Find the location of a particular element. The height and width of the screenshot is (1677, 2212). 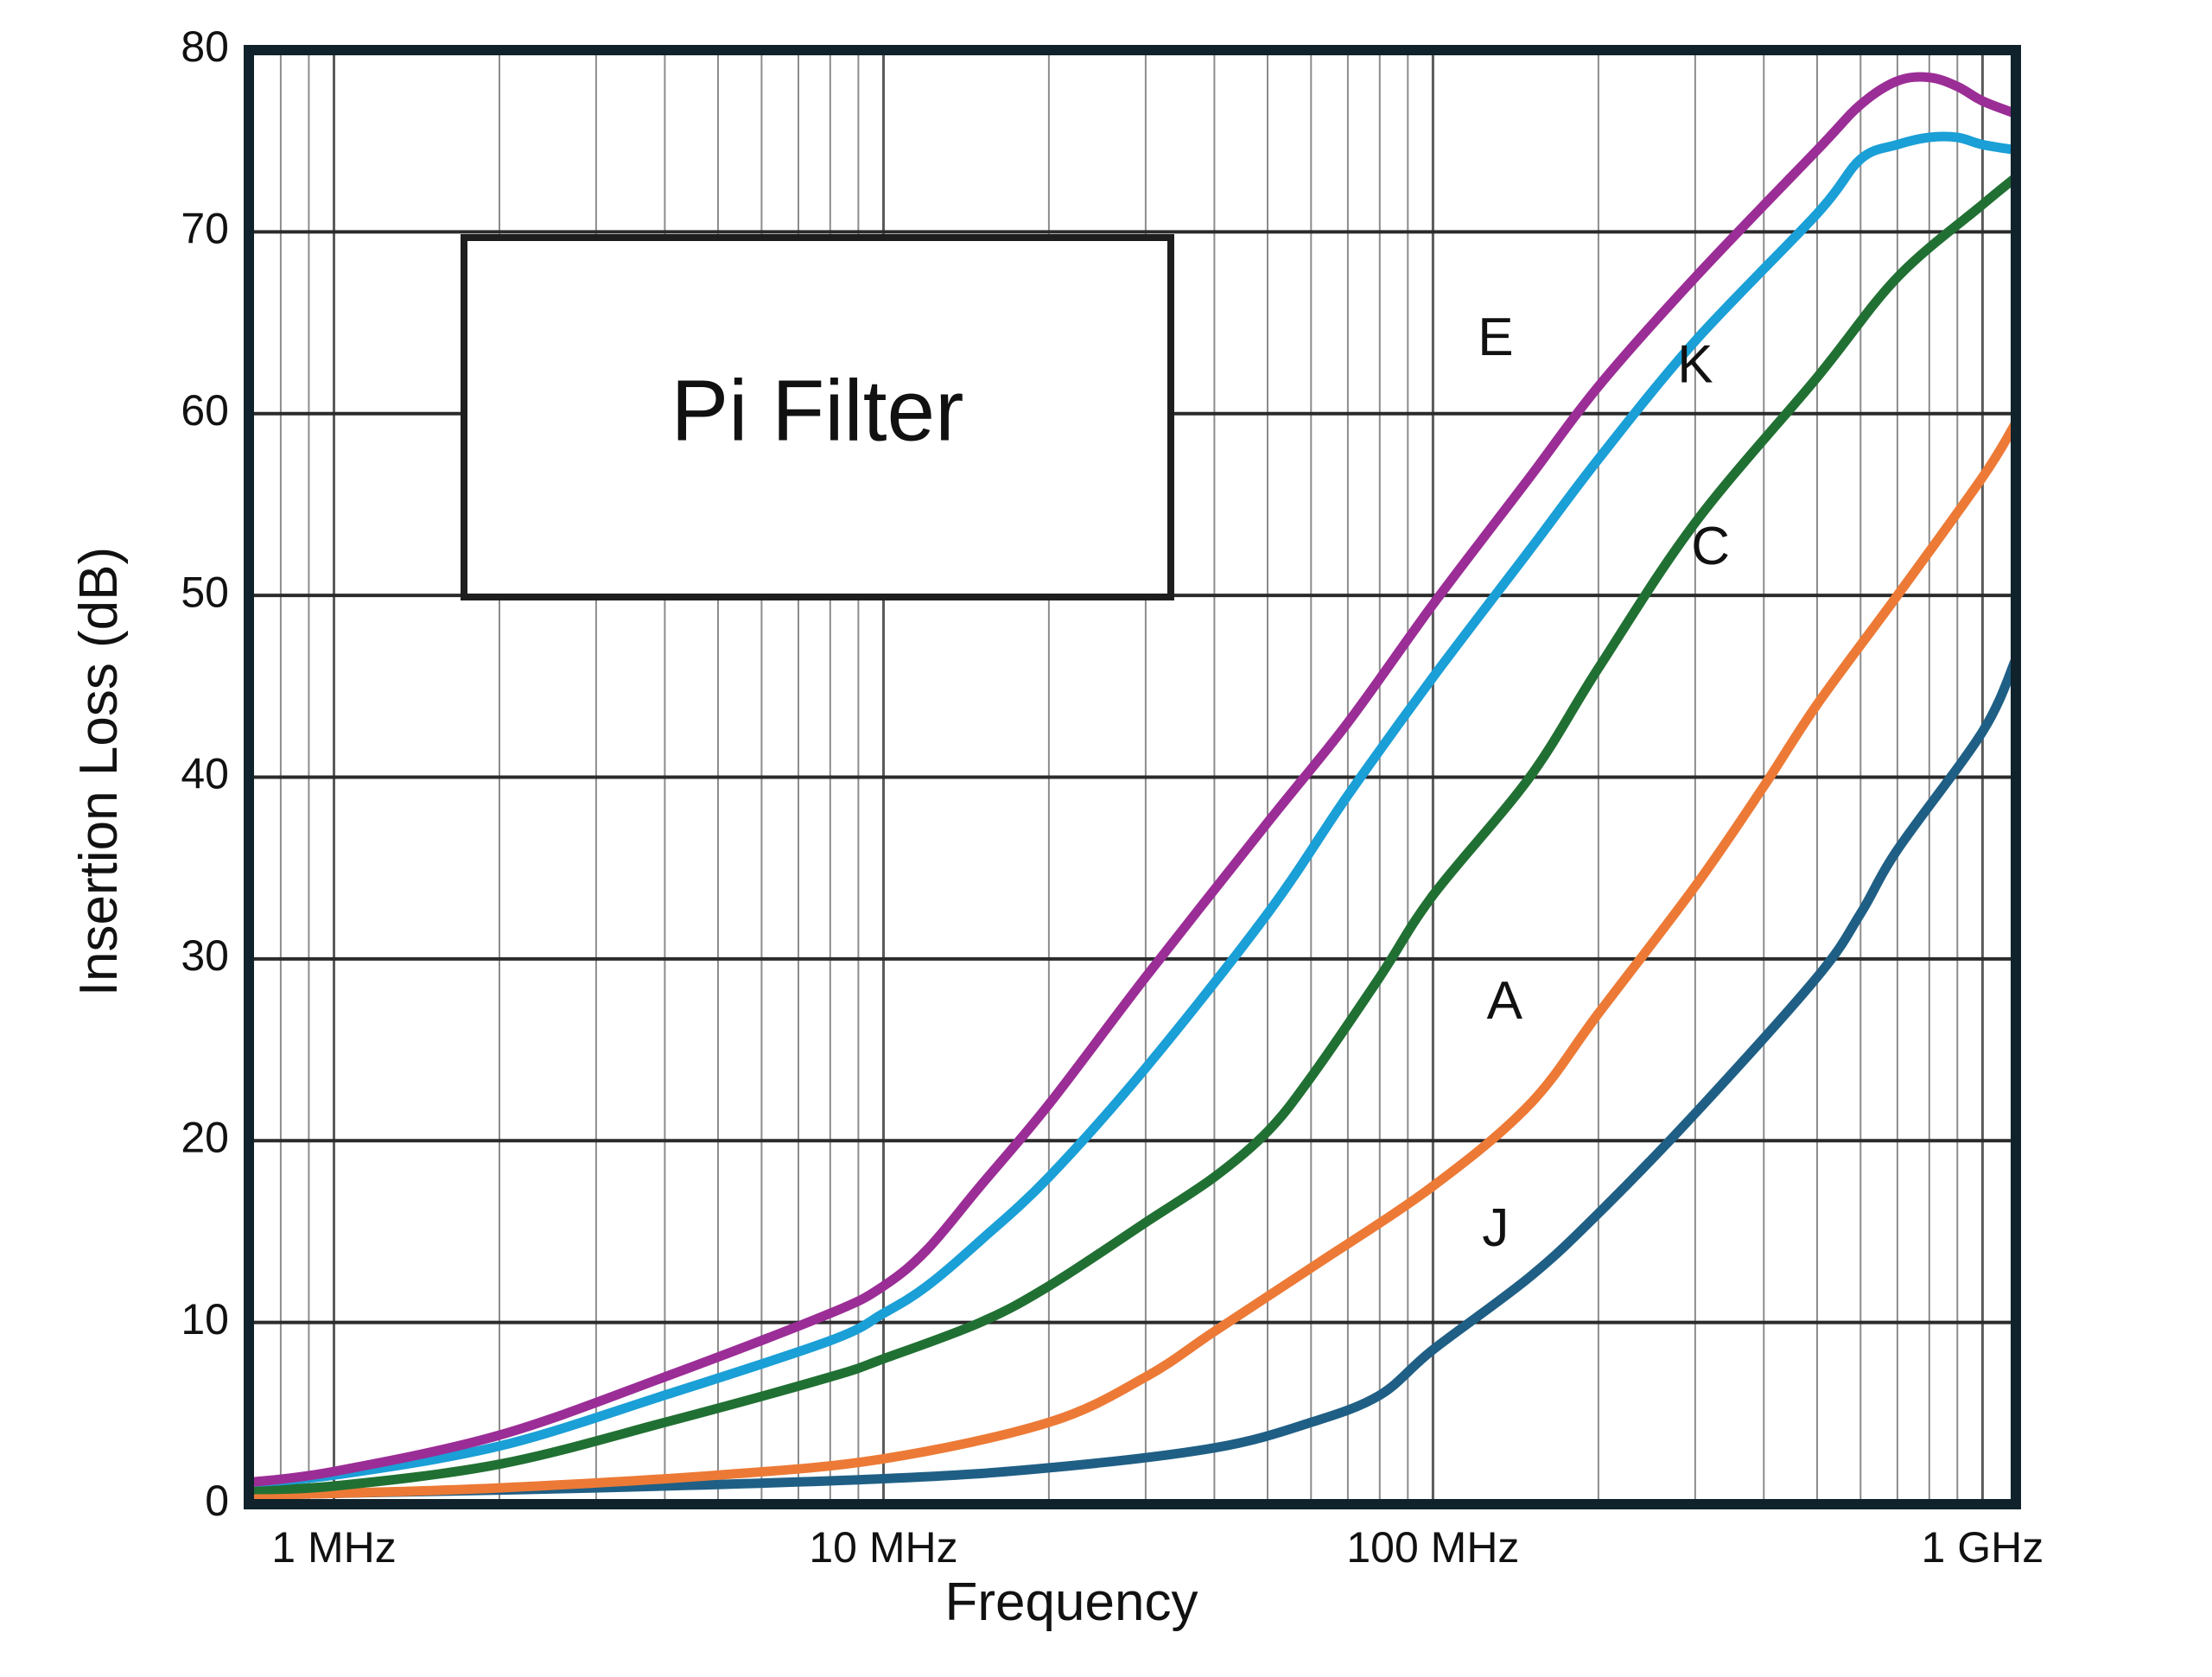

x-tick-label: 10 MHz is located at coordinates (883, 1547).